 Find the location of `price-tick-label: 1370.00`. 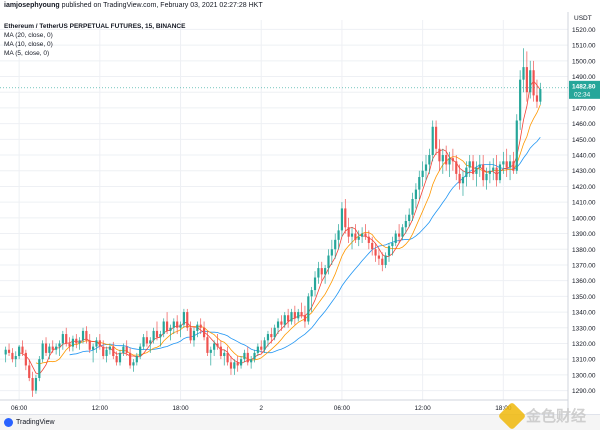

price-tick-label: 1370.00 is located at coordinates (584, 265).